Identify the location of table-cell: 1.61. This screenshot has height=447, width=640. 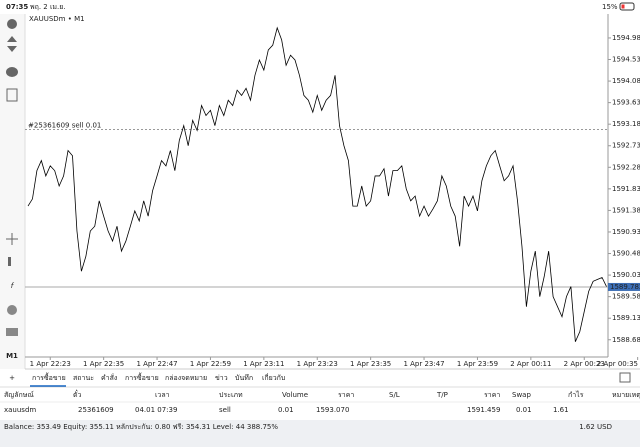
(561, 410).